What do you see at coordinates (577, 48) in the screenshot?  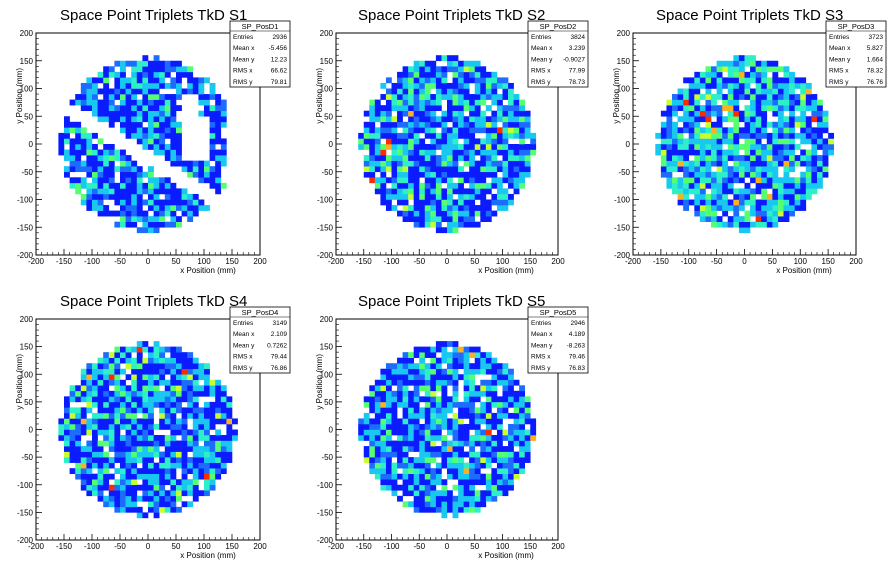 I see `stats-value: 3.239` at bounding box center [577, 48].